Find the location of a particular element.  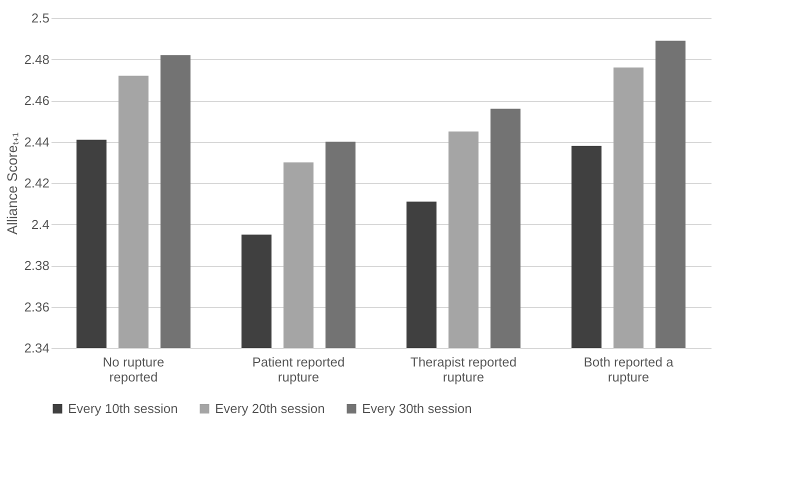

x-tick-label: Therapist reported rupture is located at coordinates (463, 369).